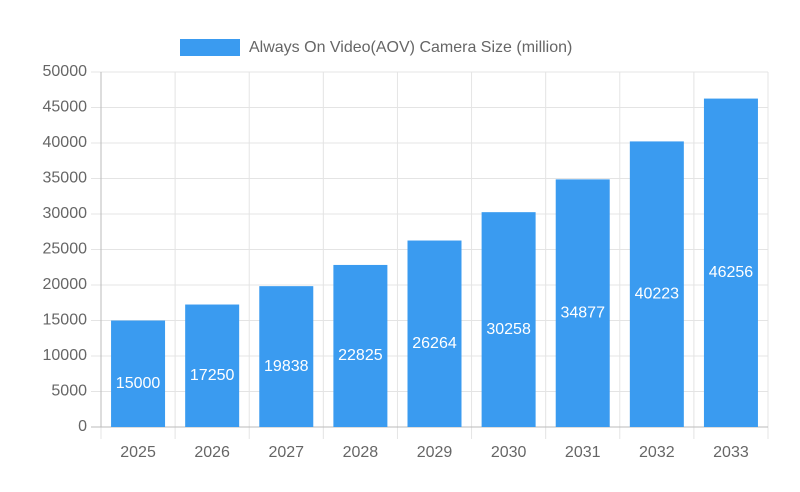  Describe the element at coordinates (212, 375) in the screenshot. I see `value-label: 17250` at that location.